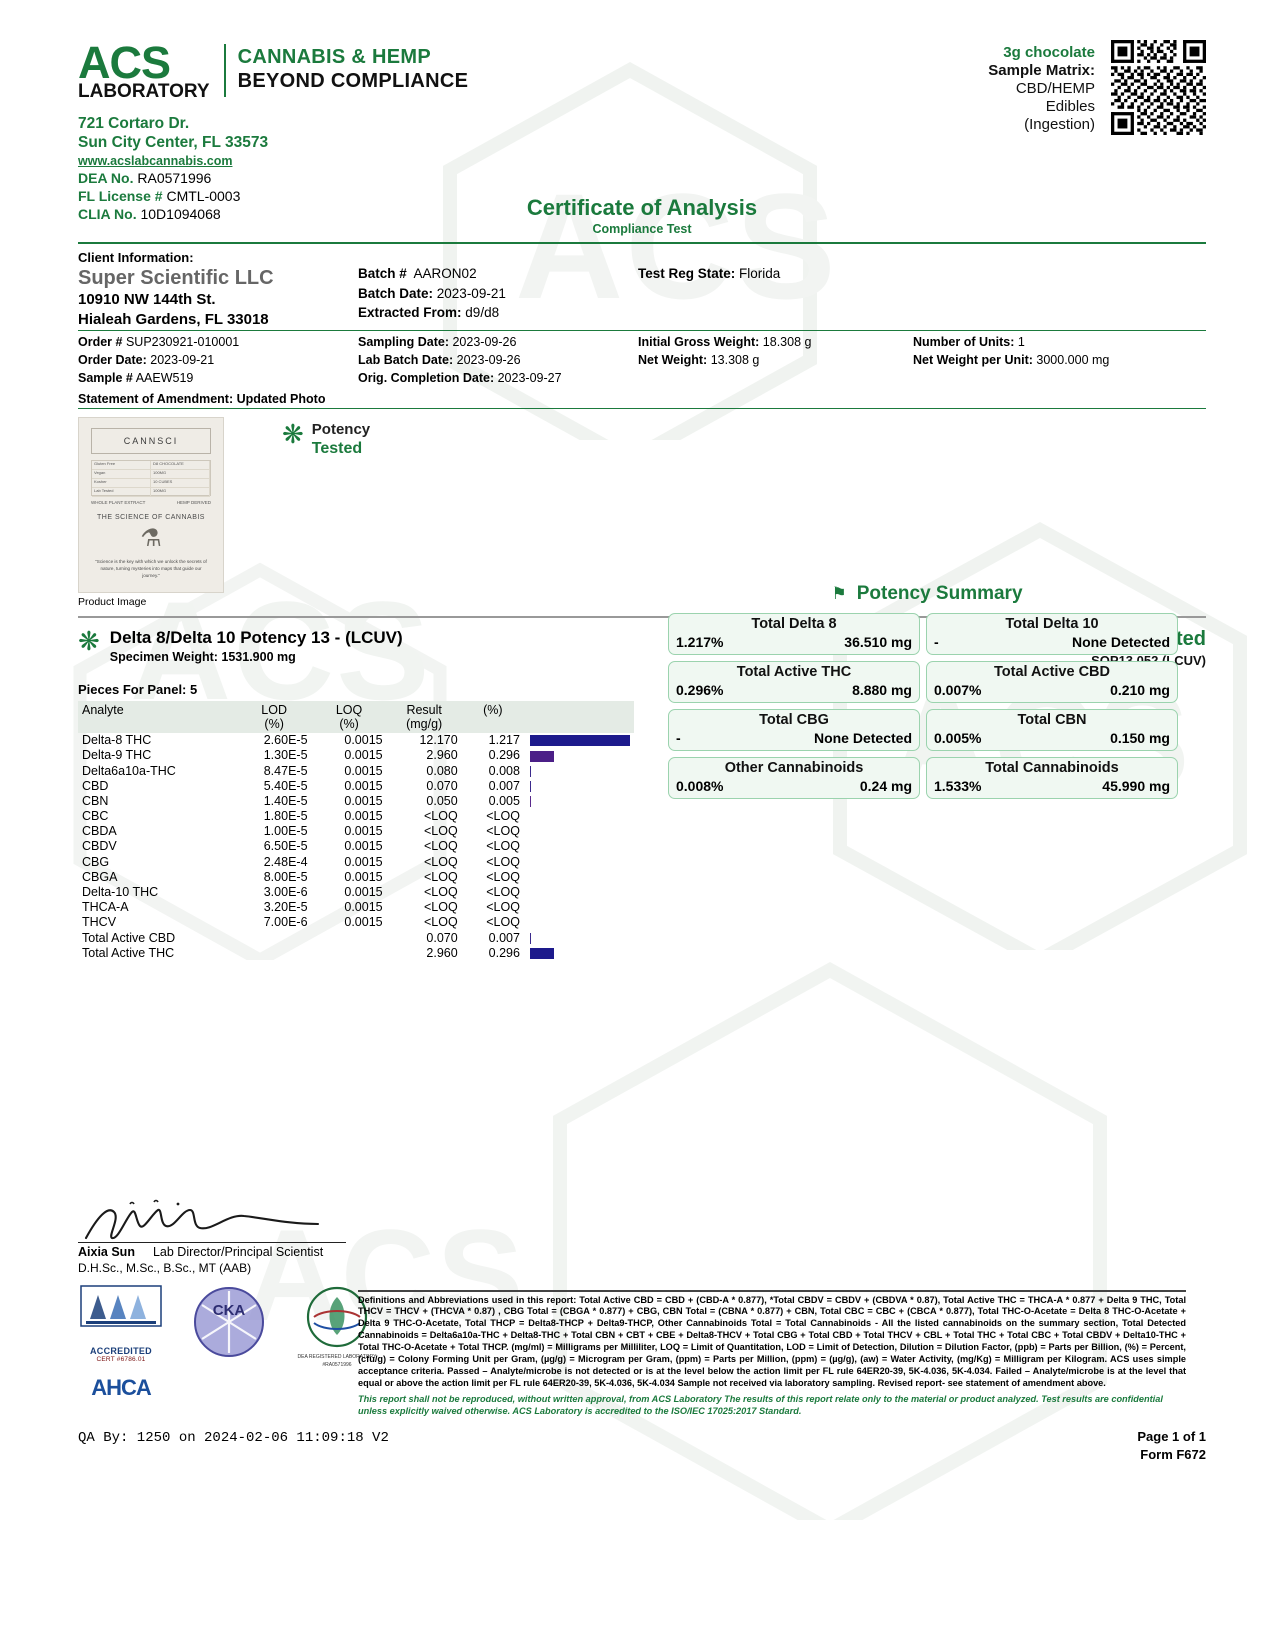 This screenshot has width=1284, height=1649. What do you see at coordinates (151, 539) in the screenshot?
I see `flask-icon: ⚗` at bounding box center [151, 539].